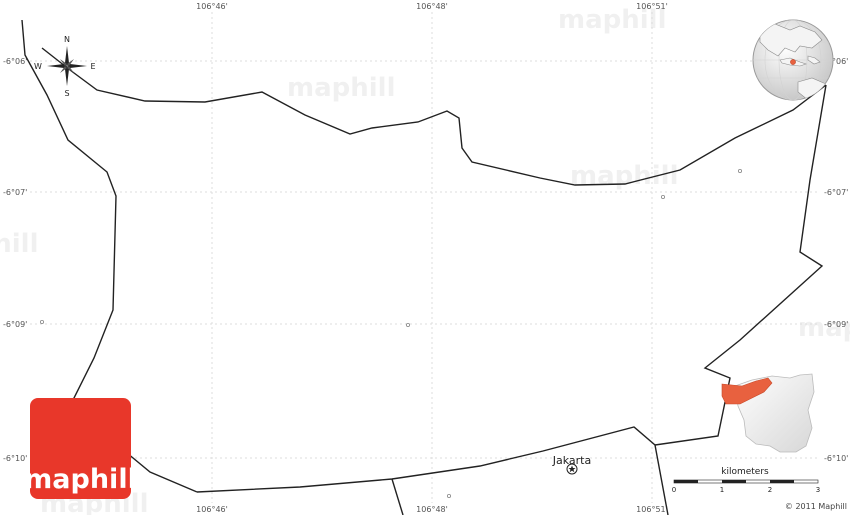 The width and height of the screenshot is (850, 515). Describe the element at coordinates (836, 61) in the screenshot. I see `latitude-label-right: -6°06'` at that location.